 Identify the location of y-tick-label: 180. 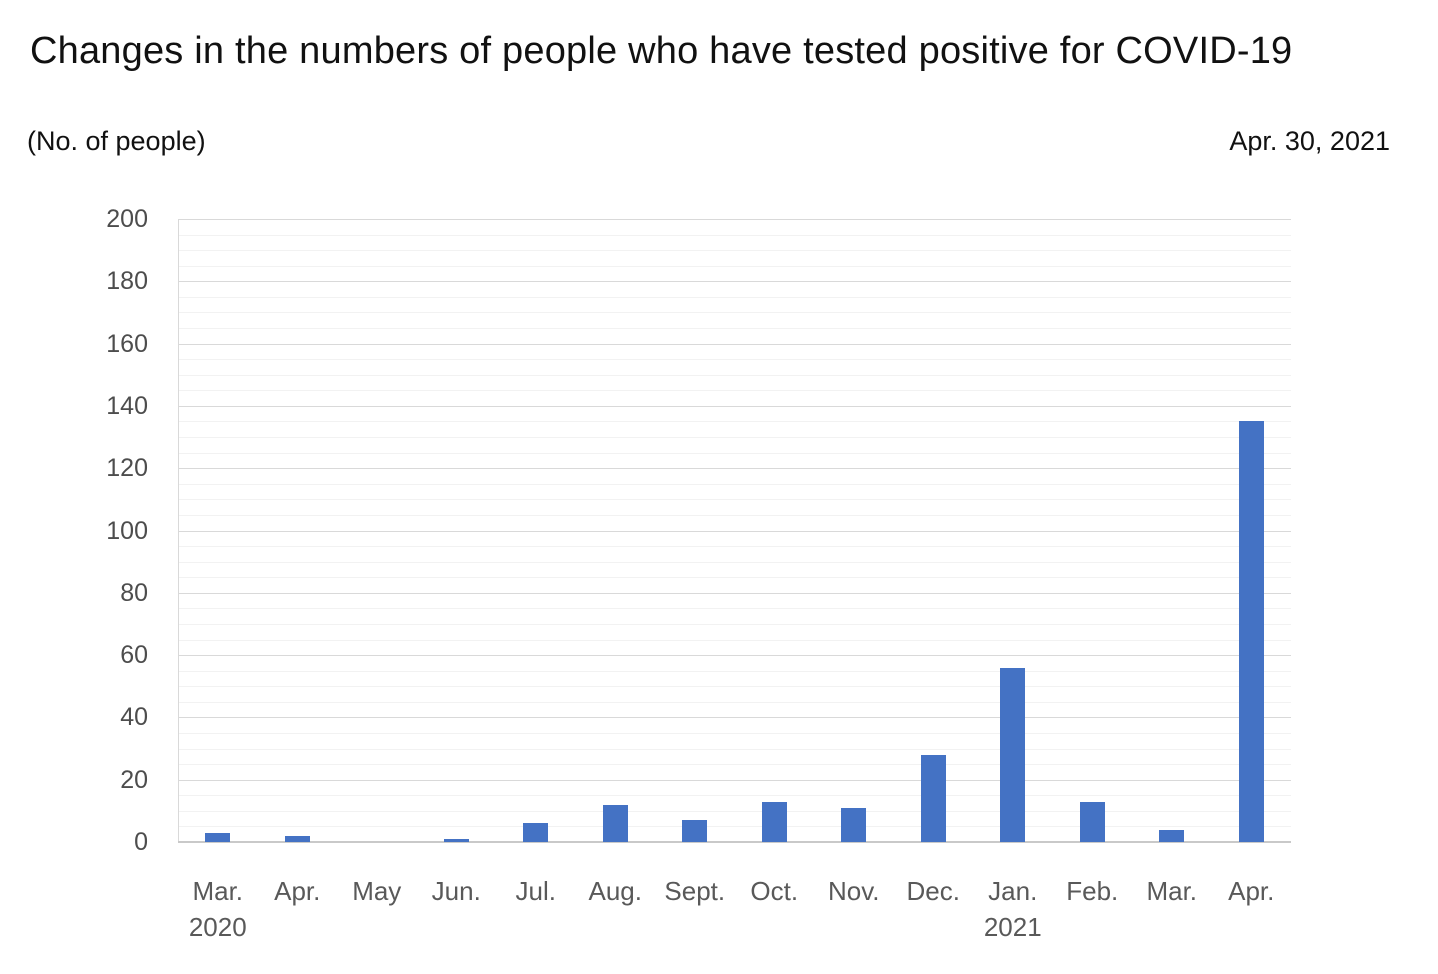
(127, 281).